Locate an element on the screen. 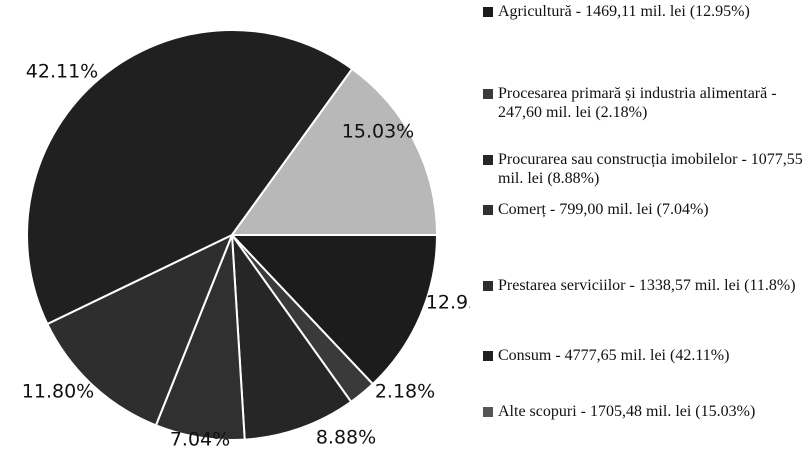  legend-item: Comerț - 799,00 mil. lei (7.04%) is located at coordinates (643, 209).